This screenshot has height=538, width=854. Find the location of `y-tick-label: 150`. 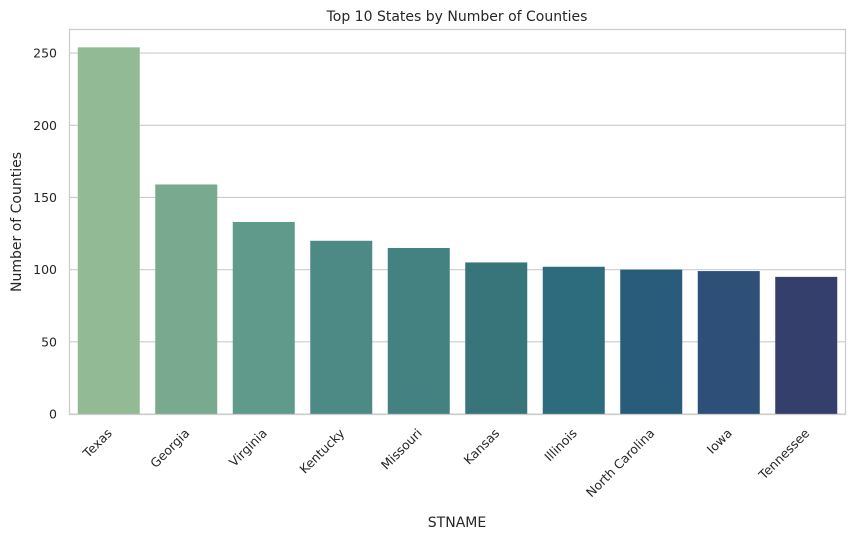

y-tick-label: 150 is located at coordinates (45, 197).